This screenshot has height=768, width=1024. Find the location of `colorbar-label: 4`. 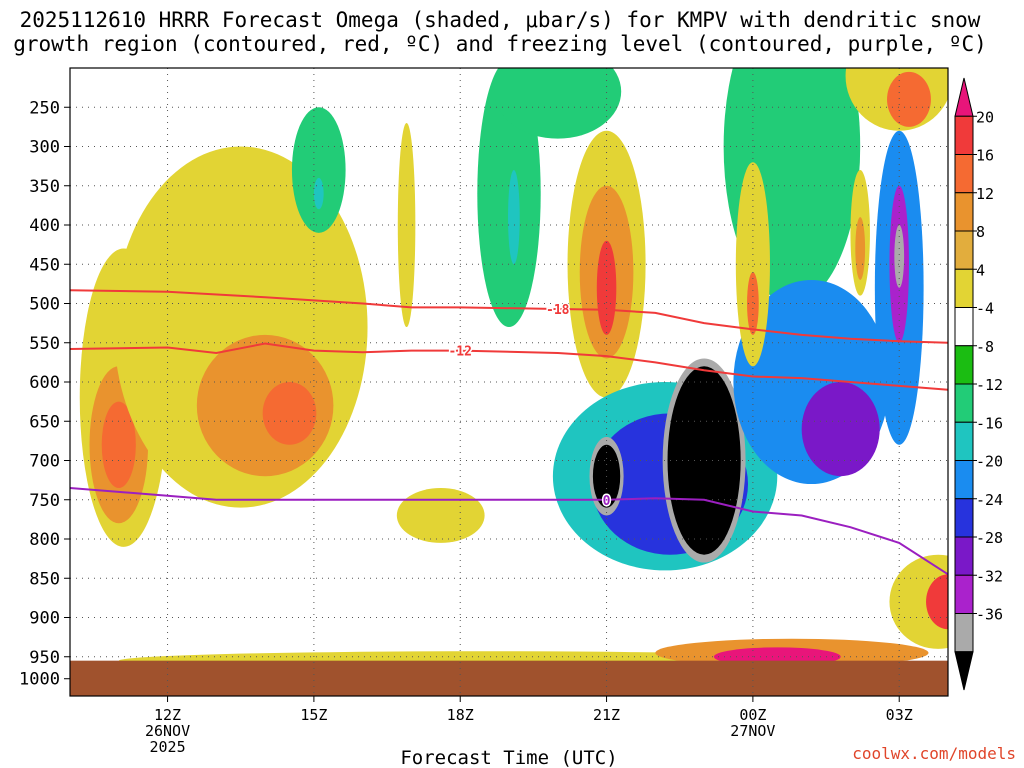

colorbar-label: 4 is located at coordinates (980, 270).